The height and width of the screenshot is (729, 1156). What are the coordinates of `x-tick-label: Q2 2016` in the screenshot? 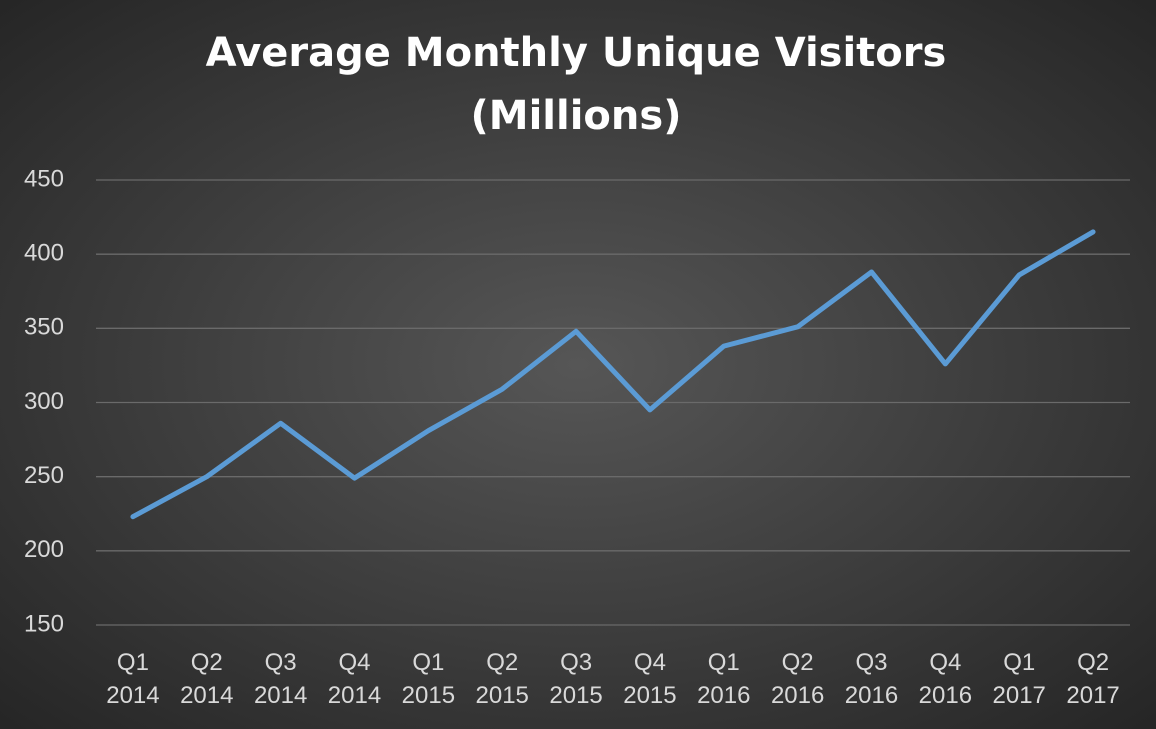 It's located at (797, 679).